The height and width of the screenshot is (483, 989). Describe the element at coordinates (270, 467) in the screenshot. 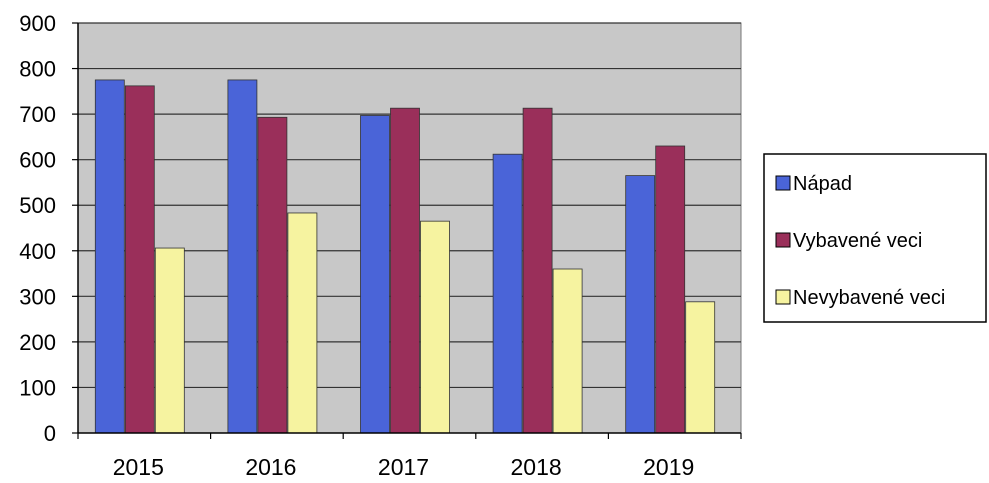

I see `x-tick-label: 2016` at that location.